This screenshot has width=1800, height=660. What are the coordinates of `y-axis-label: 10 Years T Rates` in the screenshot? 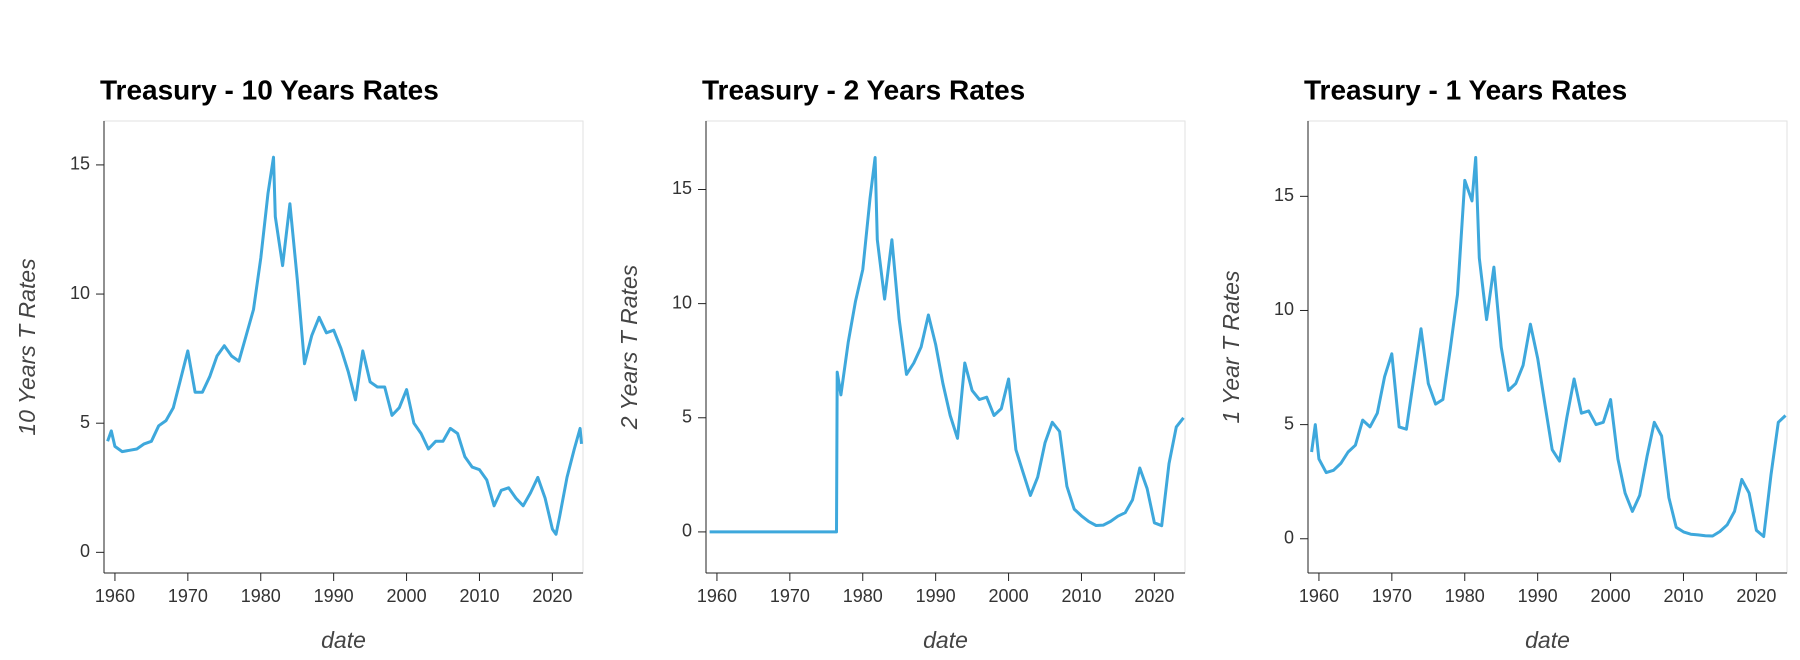 It's located at (27, 347).